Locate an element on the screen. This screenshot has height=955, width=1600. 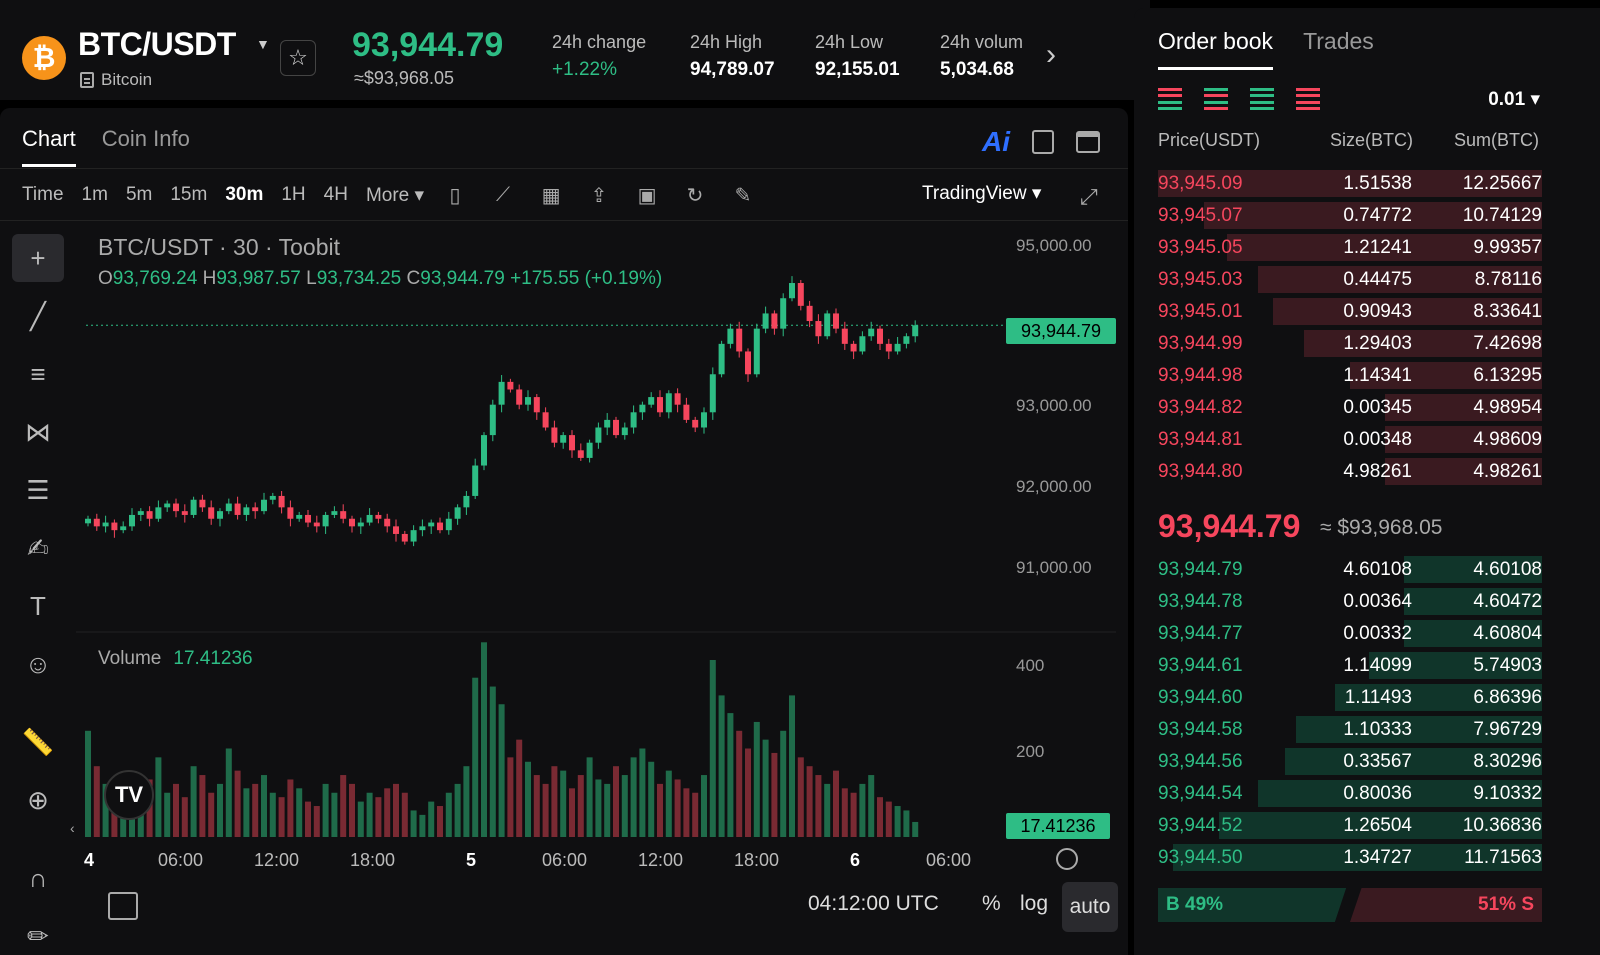
timeframe-5m: 5m is located at coordinates (139, 194).